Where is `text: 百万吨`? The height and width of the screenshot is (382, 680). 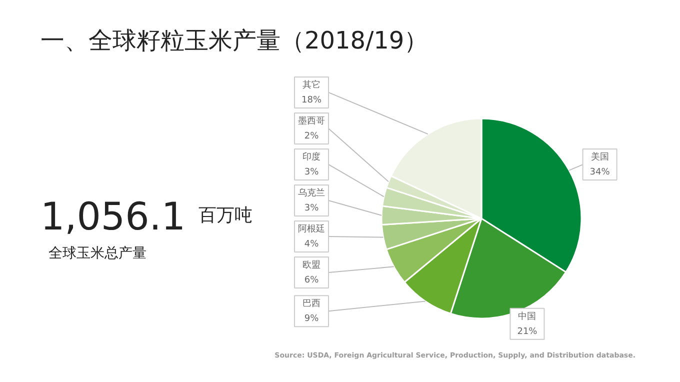 text: 百万吨 is located at coordinates (225, 215).